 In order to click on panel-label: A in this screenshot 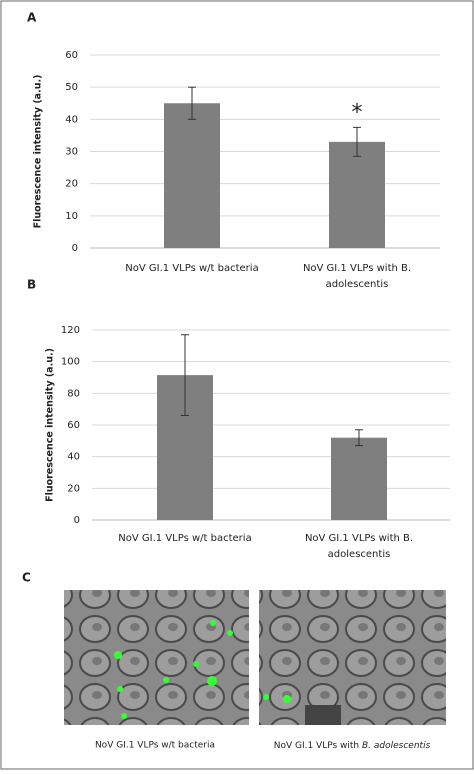, I will do `click(32, 18)`.